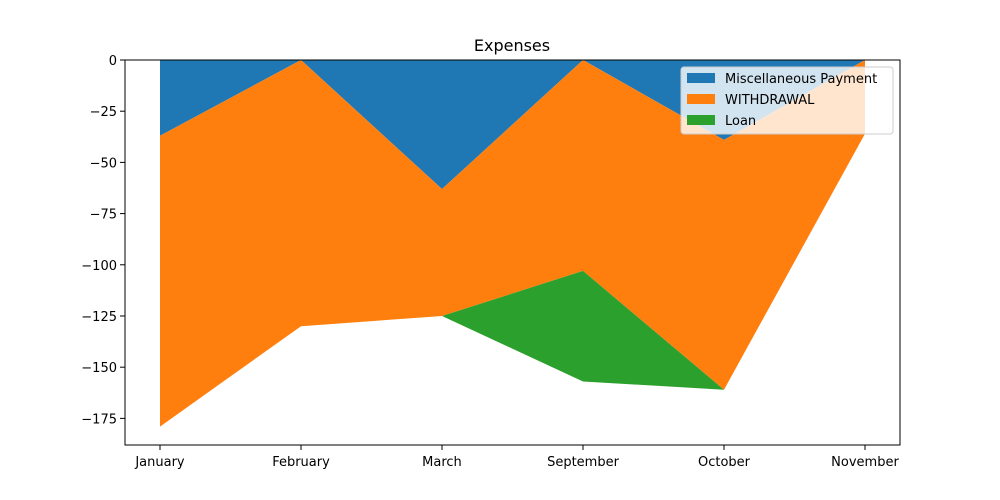  Describe the element at coordinates (99, 368) in the screenshot. I see `y-tick-label: −150` at that location.